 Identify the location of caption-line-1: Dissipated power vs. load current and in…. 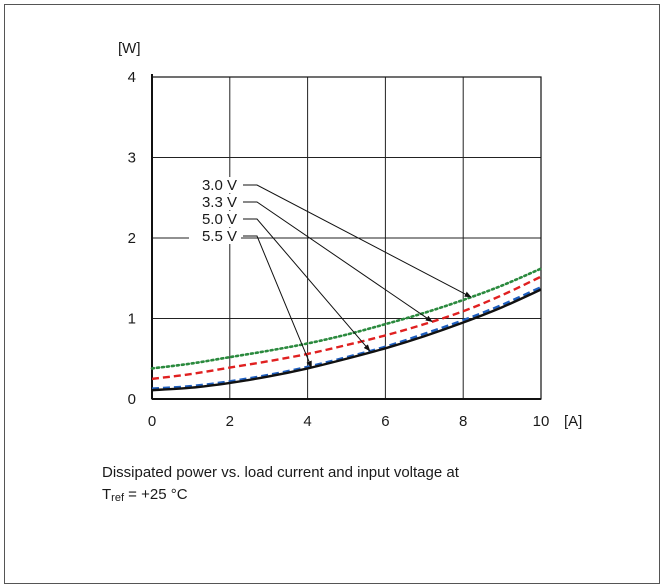
(280, 472).